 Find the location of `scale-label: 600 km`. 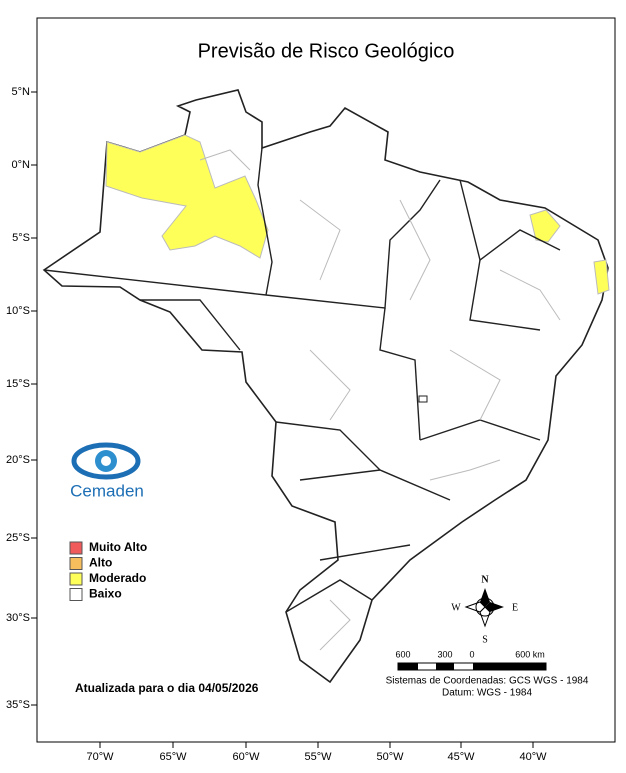

scale-label: 600 km is located at coordinates (530, 654).